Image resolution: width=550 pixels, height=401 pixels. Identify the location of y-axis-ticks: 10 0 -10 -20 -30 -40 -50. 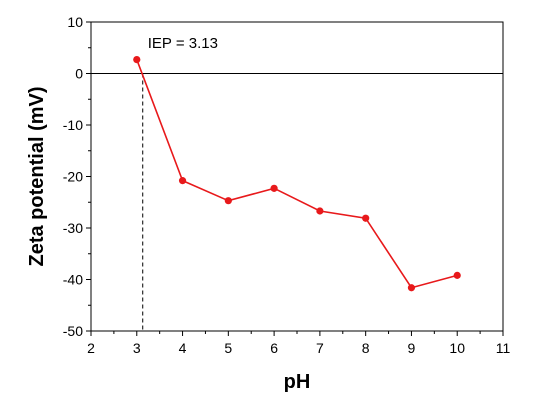
(77, 176).